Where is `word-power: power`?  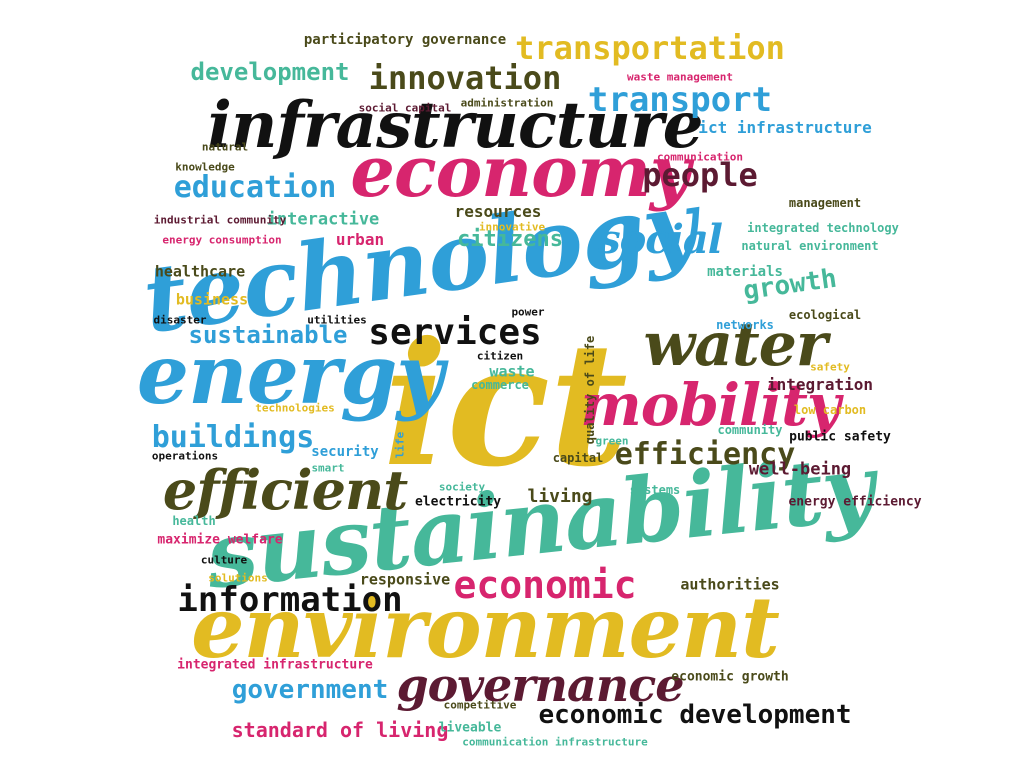
word-power: power is located at coordinates (528, 312).